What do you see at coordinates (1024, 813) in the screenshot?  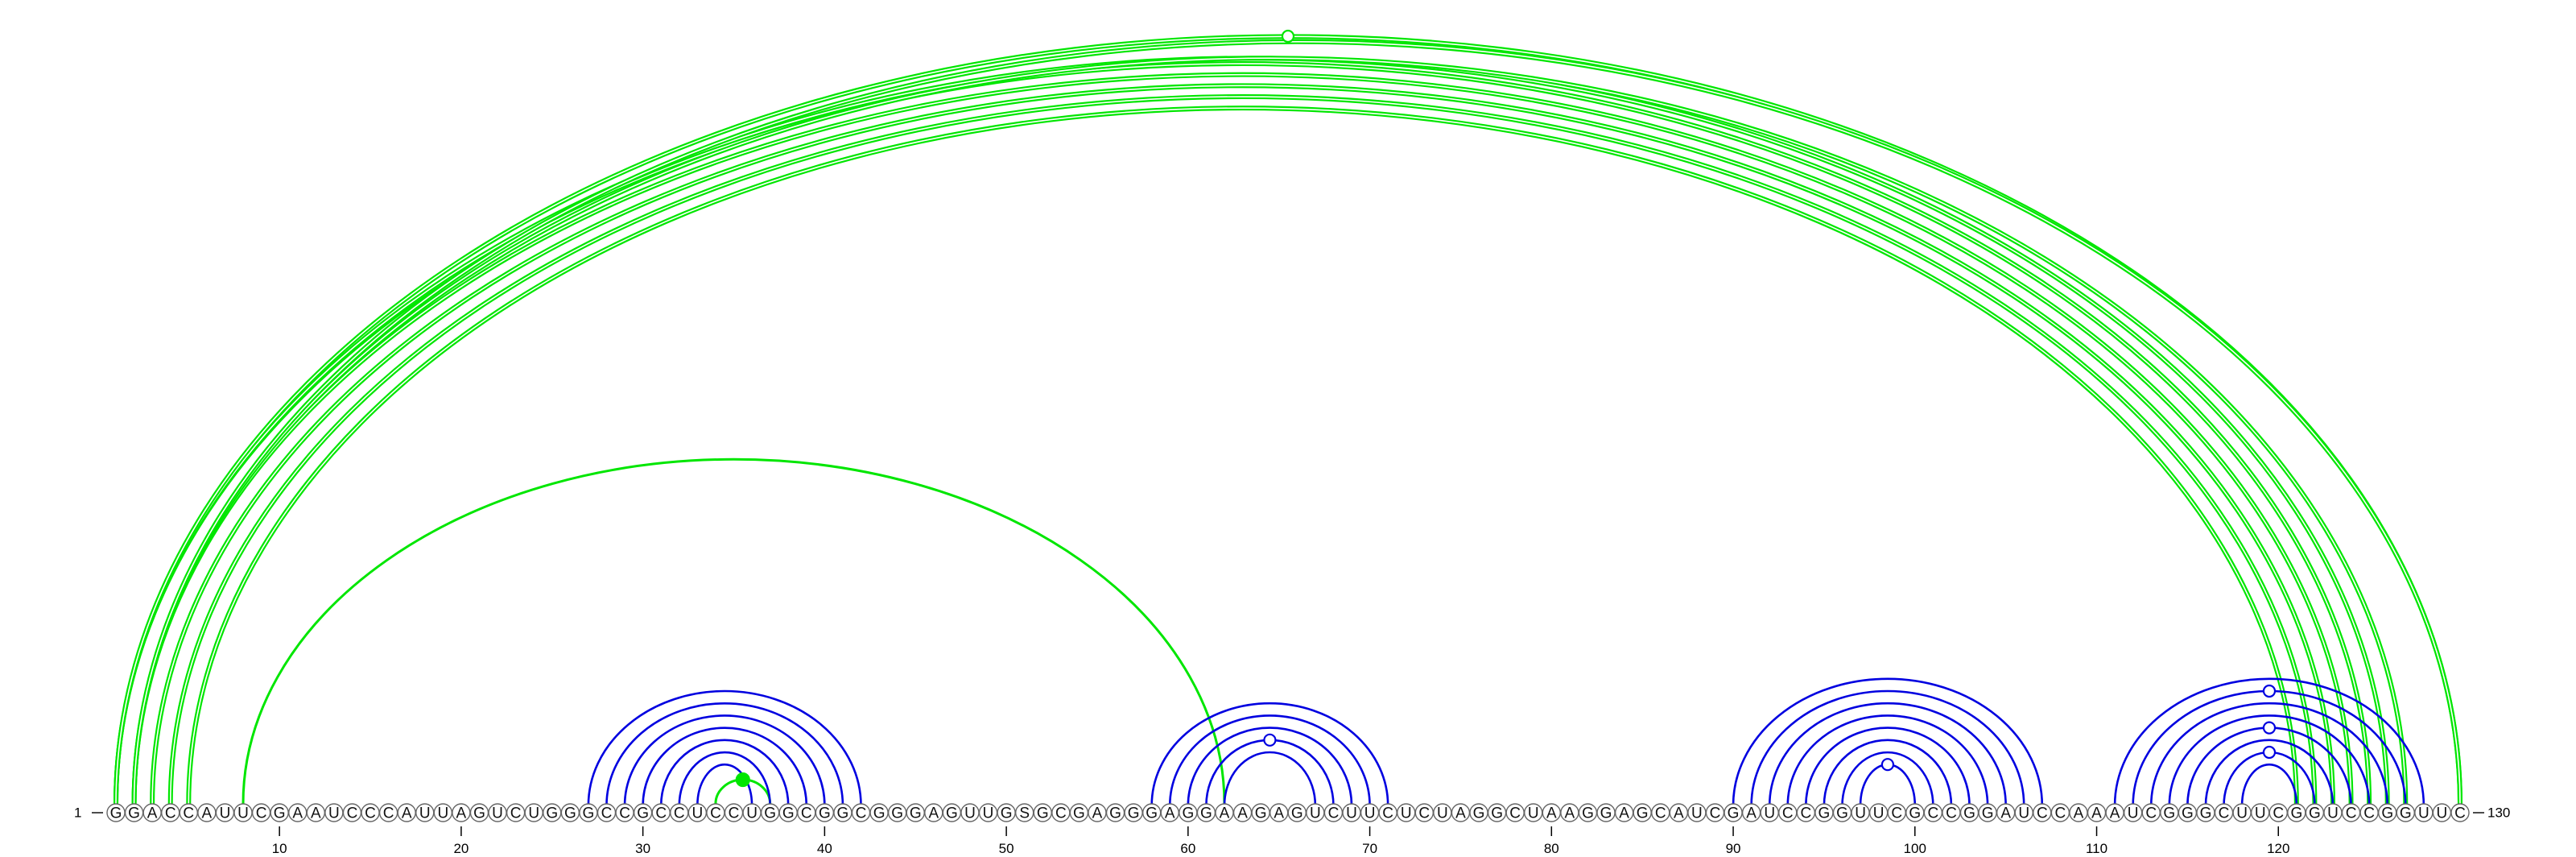 I see `nucleotide-letter: S` at bounding box center [1024, 813].